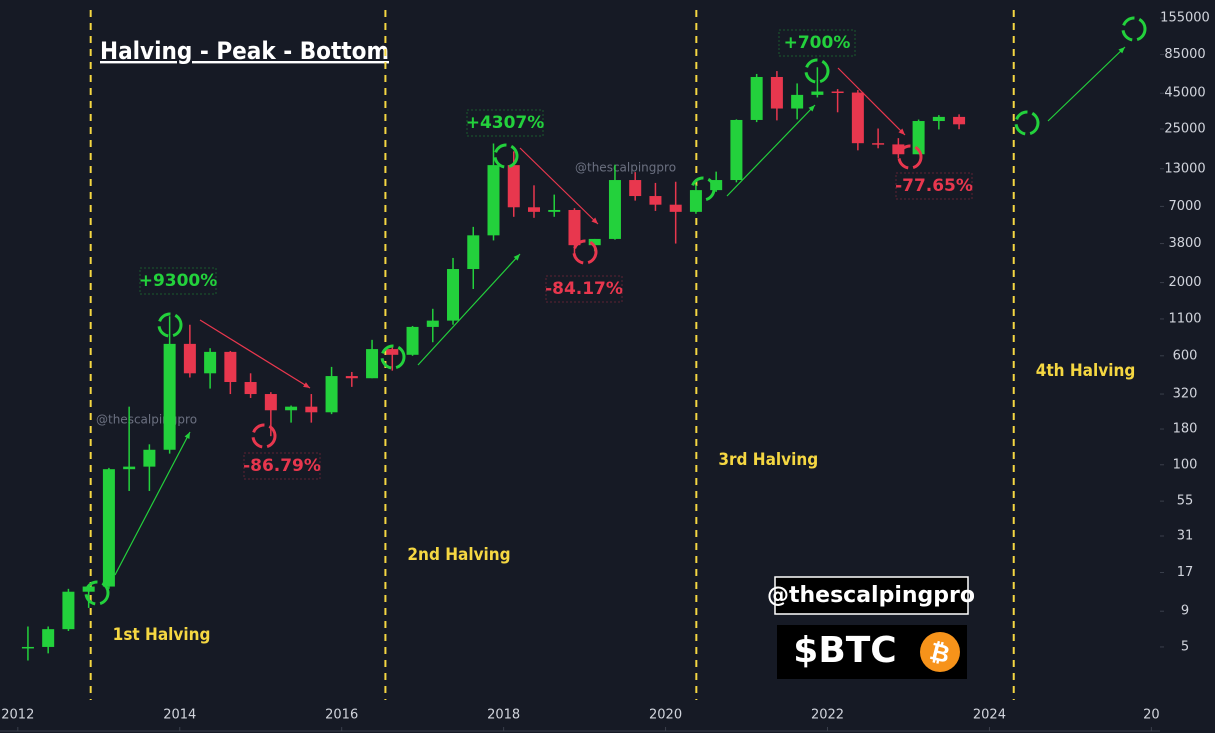  I want to click on ticker: $BTC, so click(844, 650).